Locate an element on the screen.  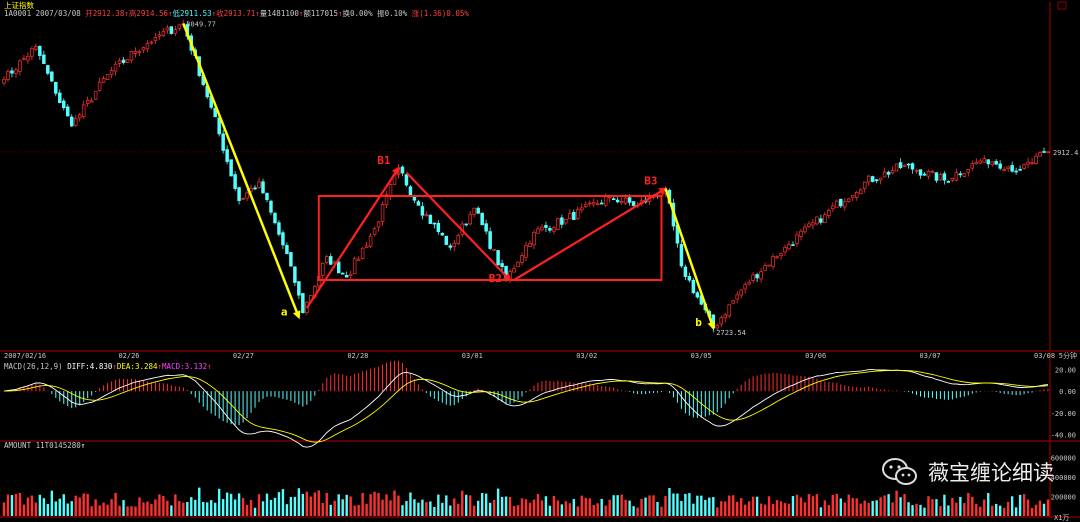
segment-arrow is located at coordinates (352, 237).